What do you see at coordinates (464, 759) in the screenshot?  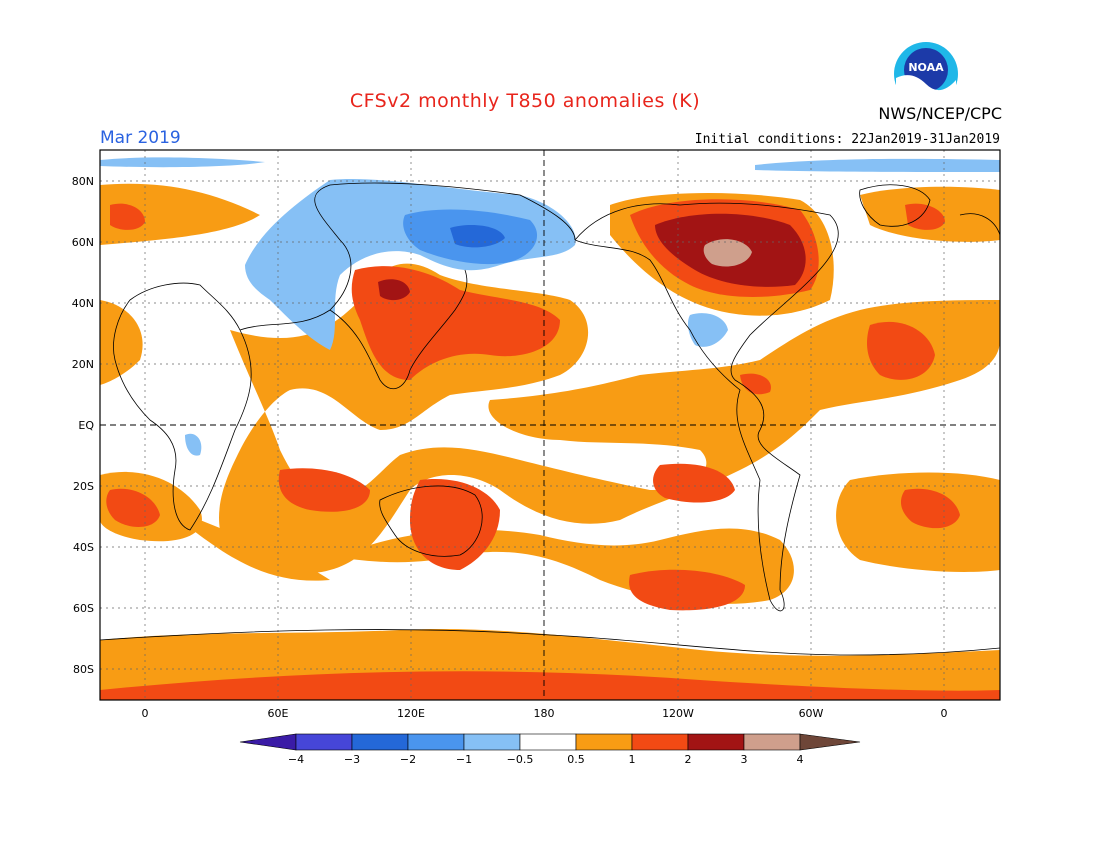 I see `colorbar-label: −1` at bounding box center [464, 759].